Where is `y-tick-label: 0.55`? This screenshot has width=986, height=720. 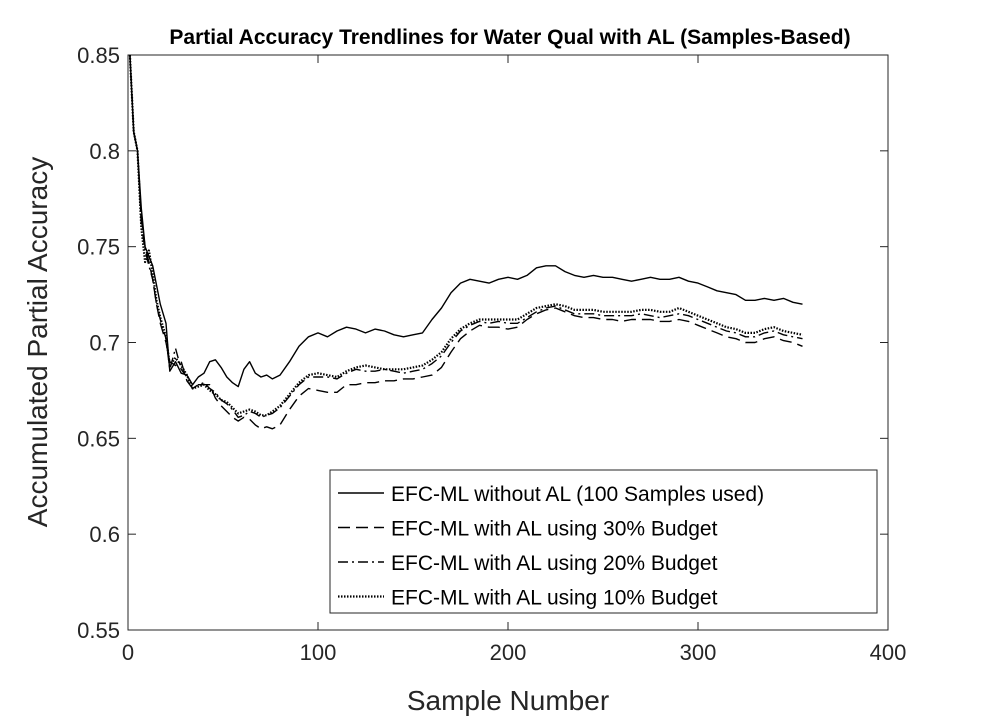 y-tick-label: 0.55 is located at coordinates (98, 630).